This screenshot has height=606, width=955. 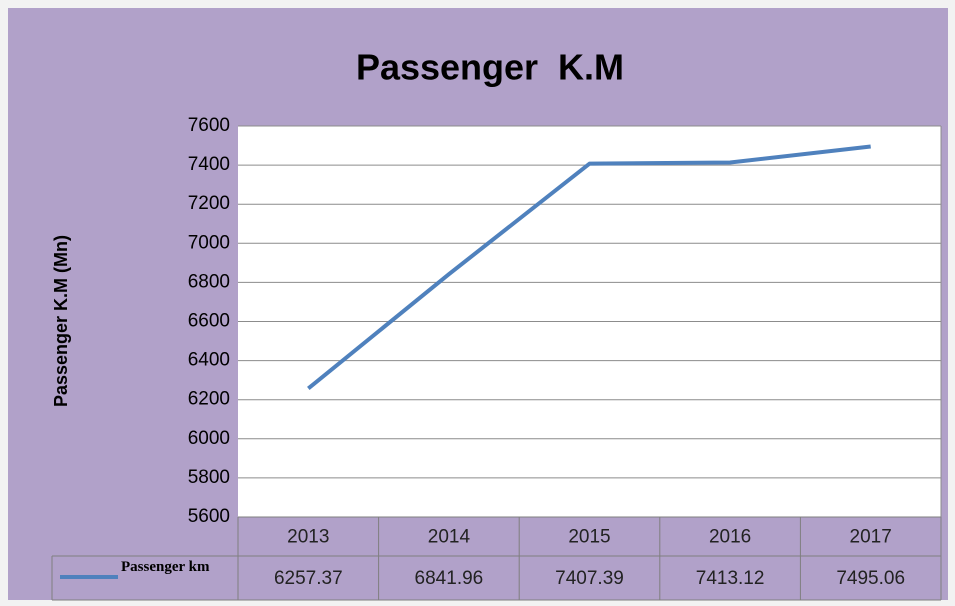 I want to click on x-tick-label: 2015, so click(x=589, y=537).